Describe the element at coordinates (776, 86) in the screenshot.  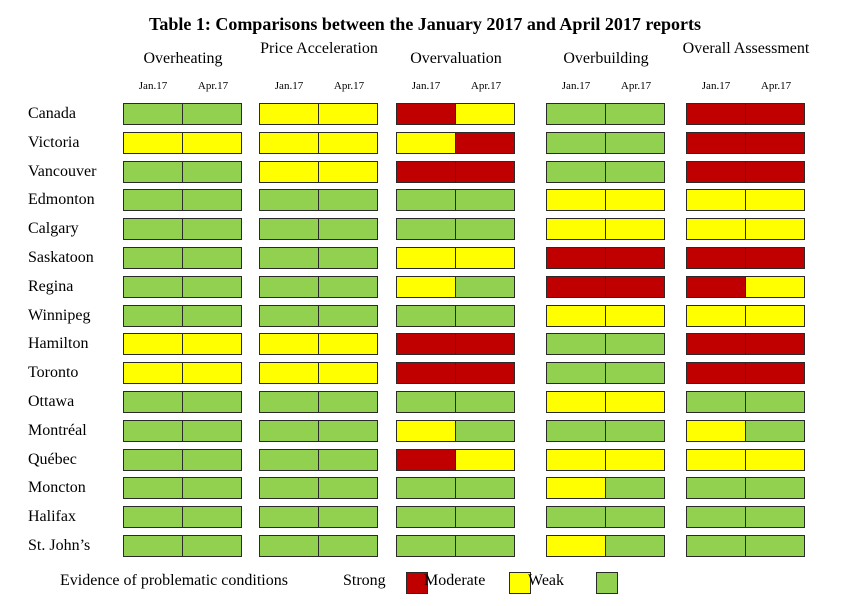
I see `sub-header-4-1: Apr.17` at that location.